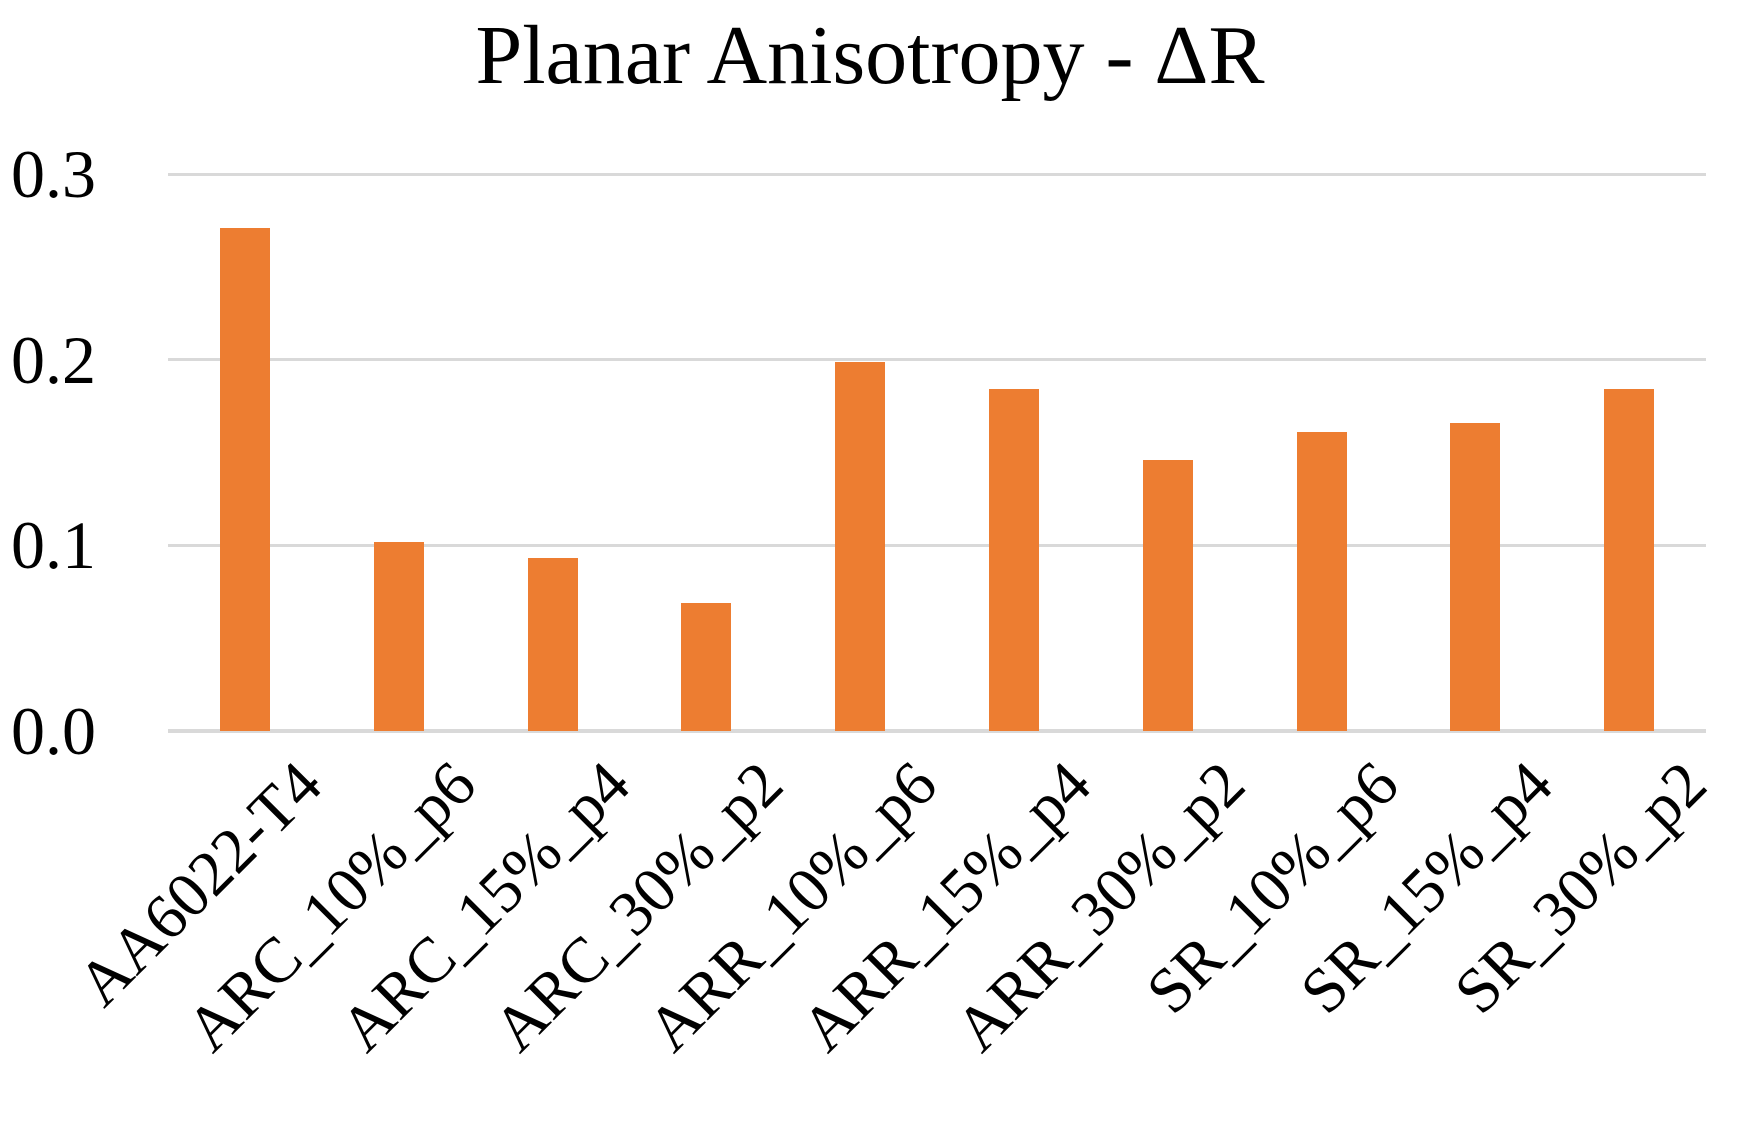 The width and height of the screenshot is (1740, 1138). Describe the element at coordinates (937, 731) in the screenshot. I see `x-axis-line` at that location.